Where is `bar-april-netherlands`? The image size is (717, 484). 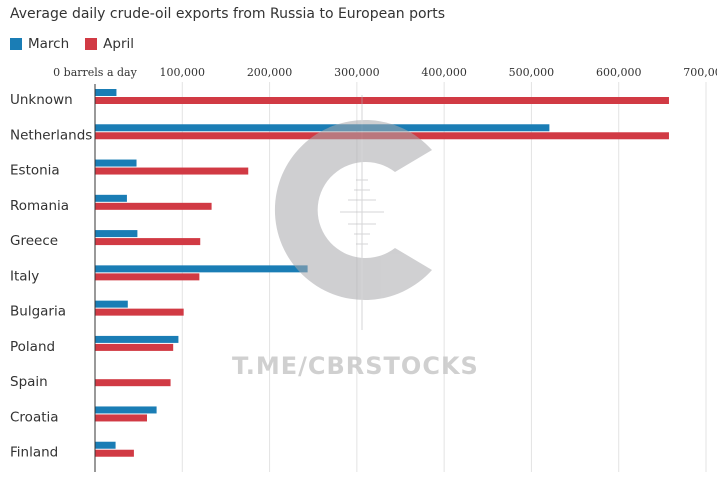
bar-april-netherlands is located at coordinates (382, 136).